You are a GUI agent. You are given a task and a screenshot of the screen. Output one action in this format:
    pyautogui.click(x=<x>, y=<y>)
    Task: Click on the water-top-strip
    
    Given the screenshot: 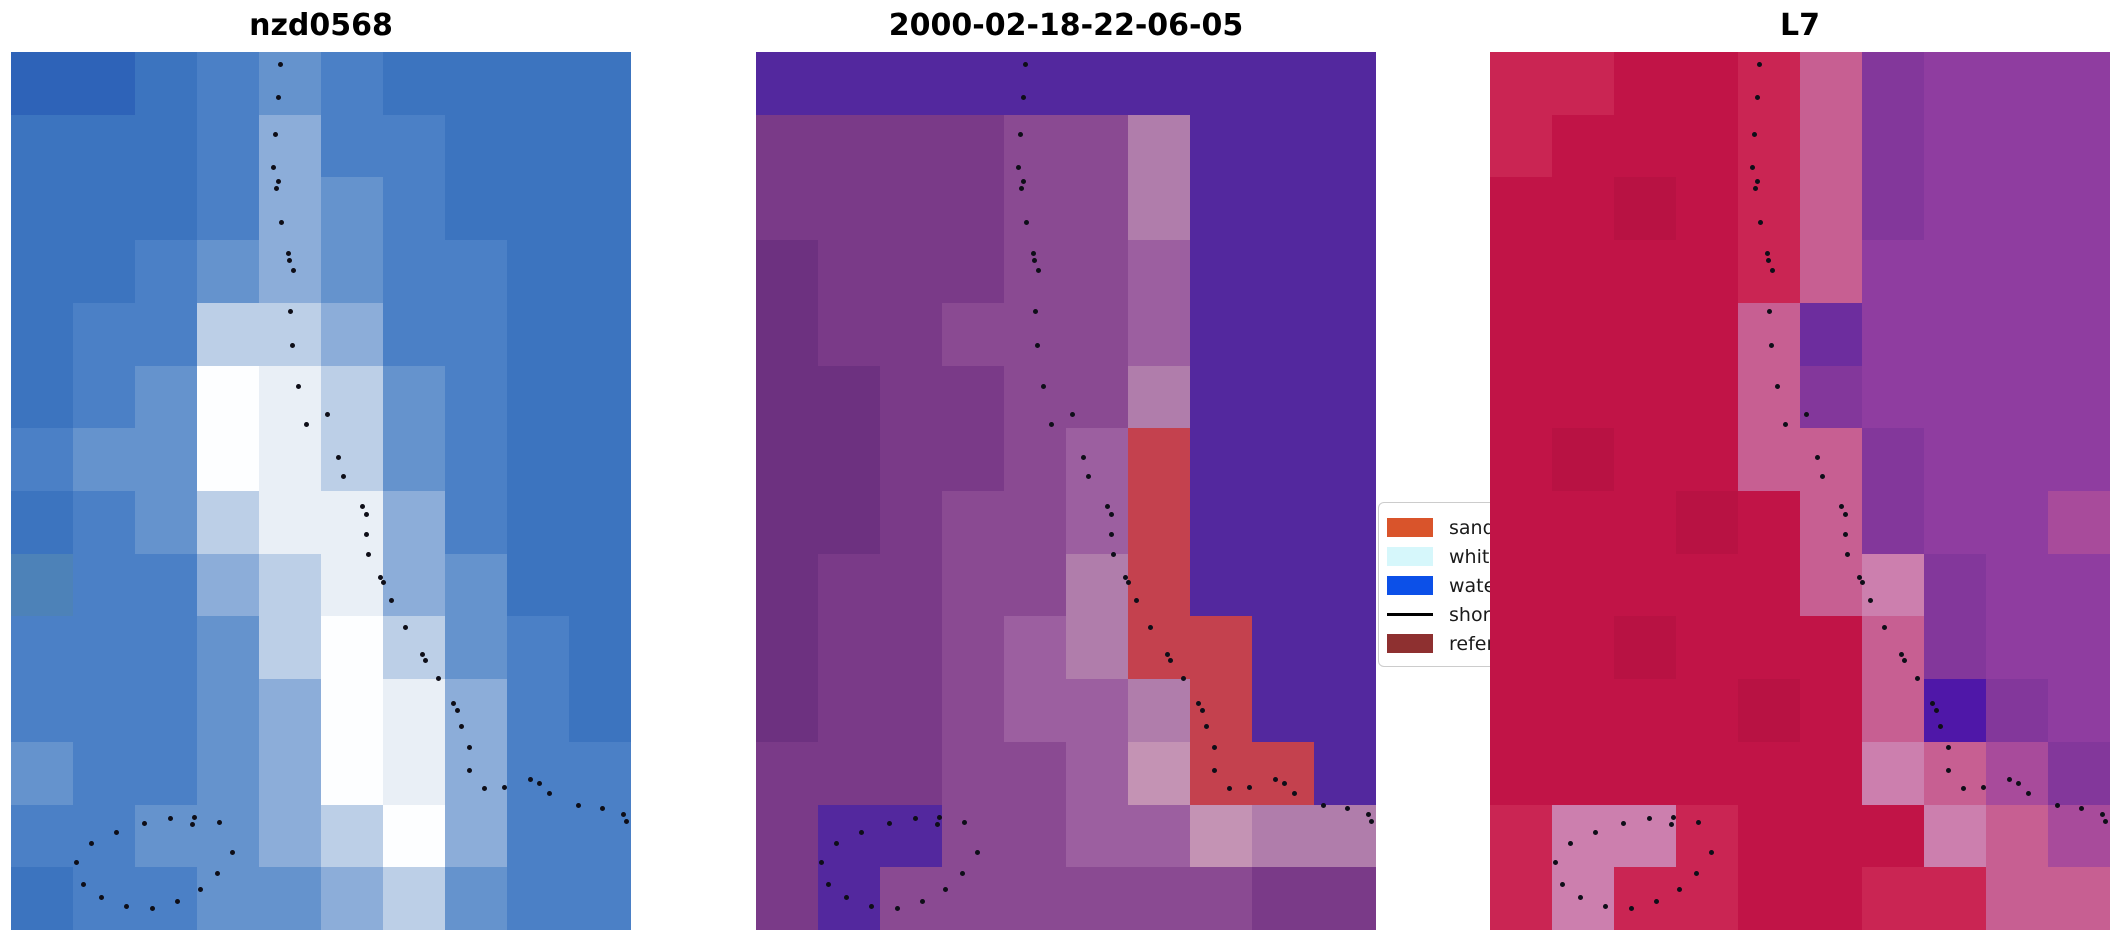 What is the action you would take?
    pyautogui.click(x=1066, y=62)
    